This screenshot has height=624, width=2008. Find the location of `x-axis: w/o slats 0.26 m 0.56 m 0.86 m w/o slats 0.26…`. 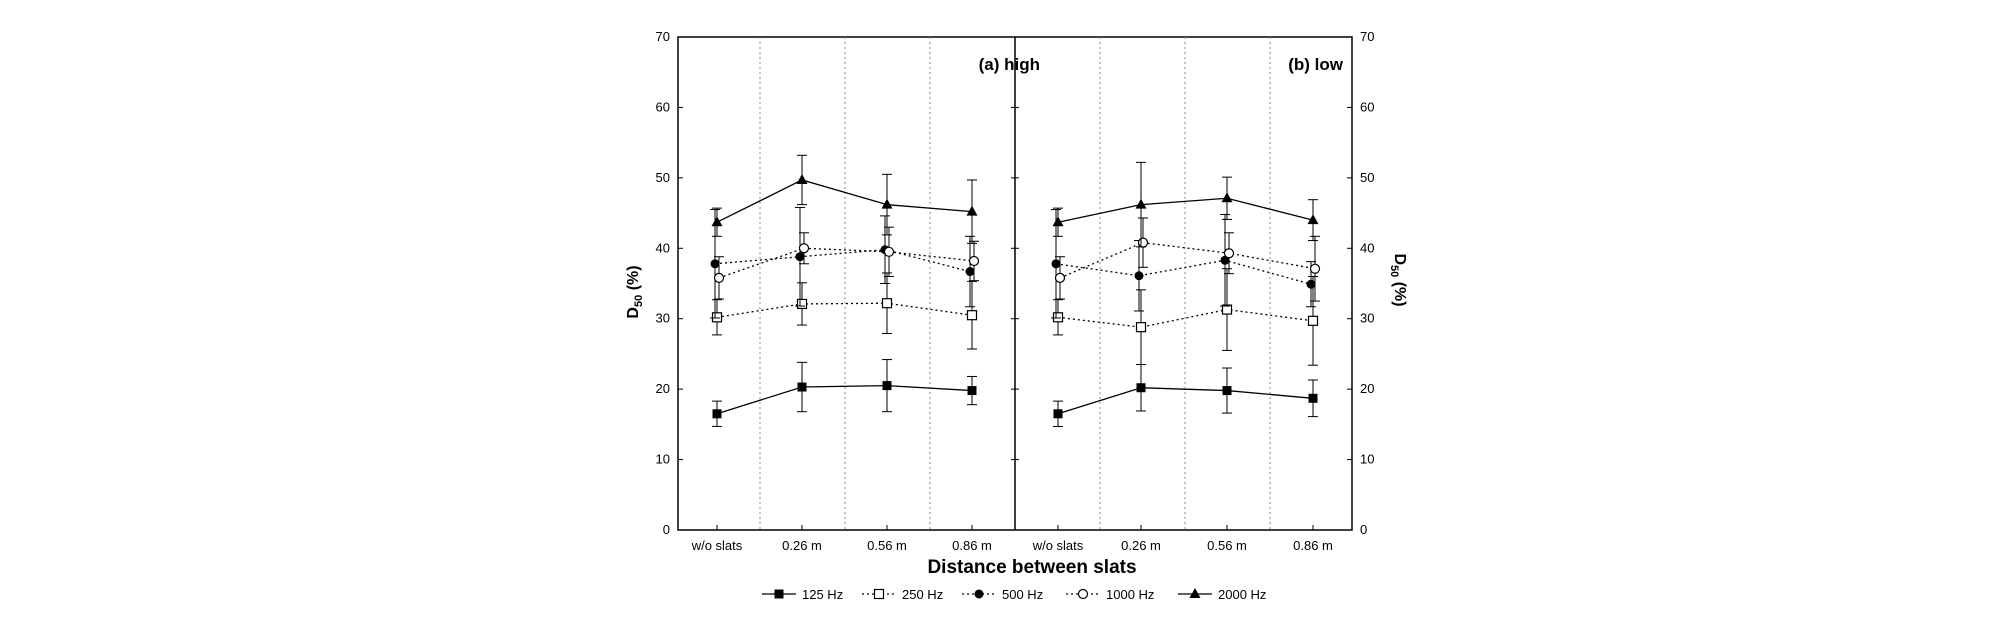

x-axis: w/o slats 0.26 m 0.56 m 0.86 m w/o slats 0.26… is located at coordinates (1012, 539).